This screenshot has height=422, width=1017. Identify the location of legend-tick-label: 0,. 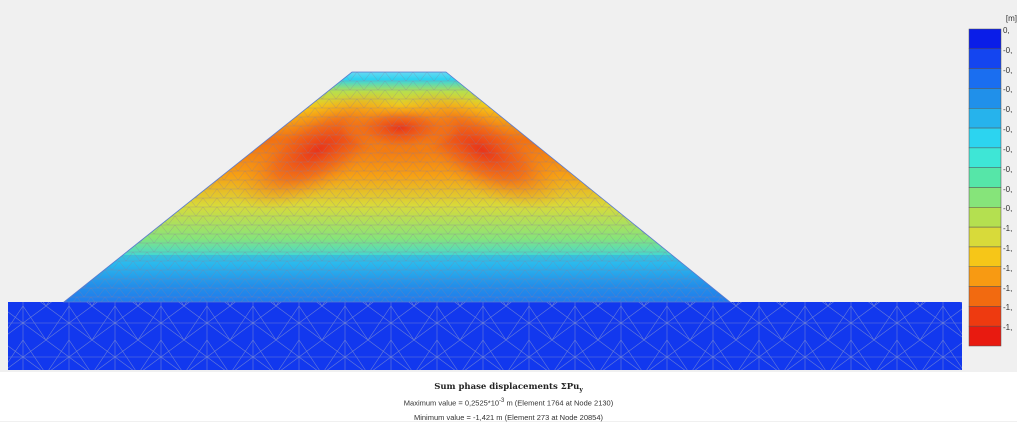
(1006, 30).